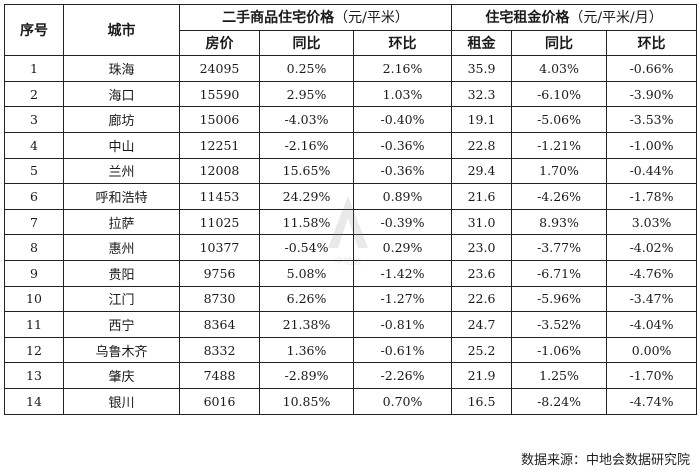 The image size is (700, 476). I want to click on cell-yoy: 0.25%, so click(306, 68).